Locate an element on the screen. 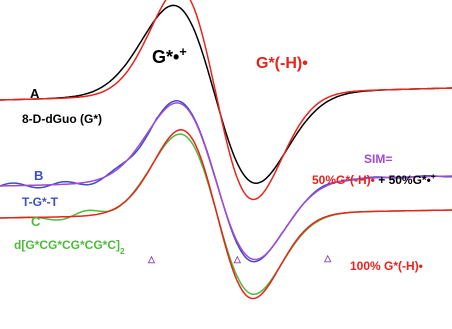 This screenshot has width=452, height=329. field-markers: △ △ △ is located at coordinates (239, 258).